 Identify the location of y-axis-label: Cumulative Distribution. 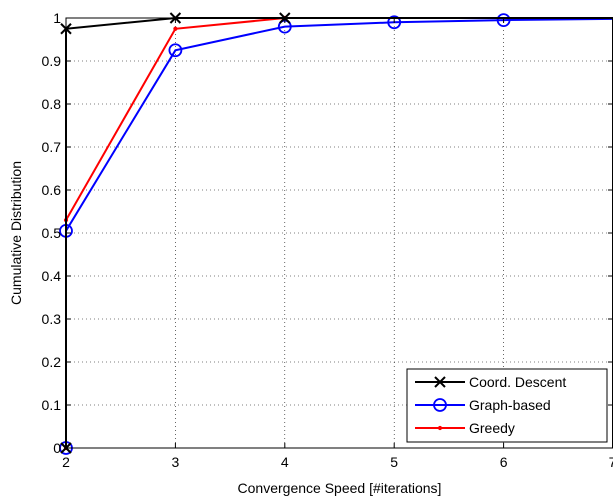
(16, 233).